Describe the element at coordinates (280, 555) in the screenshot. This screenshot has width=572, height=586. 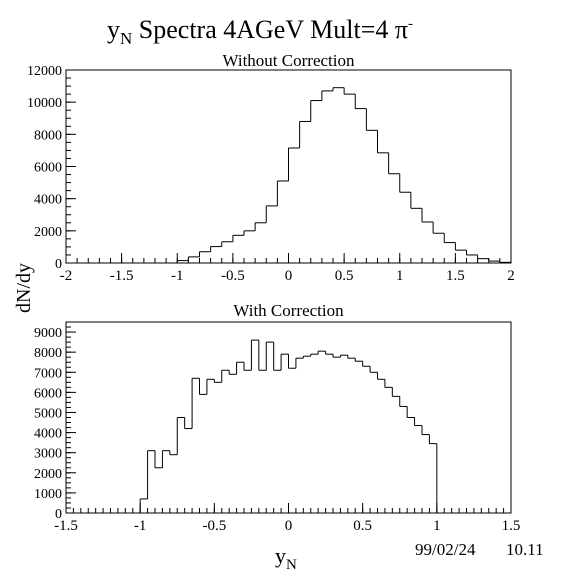
I see `xlabel-main: y` at that location.